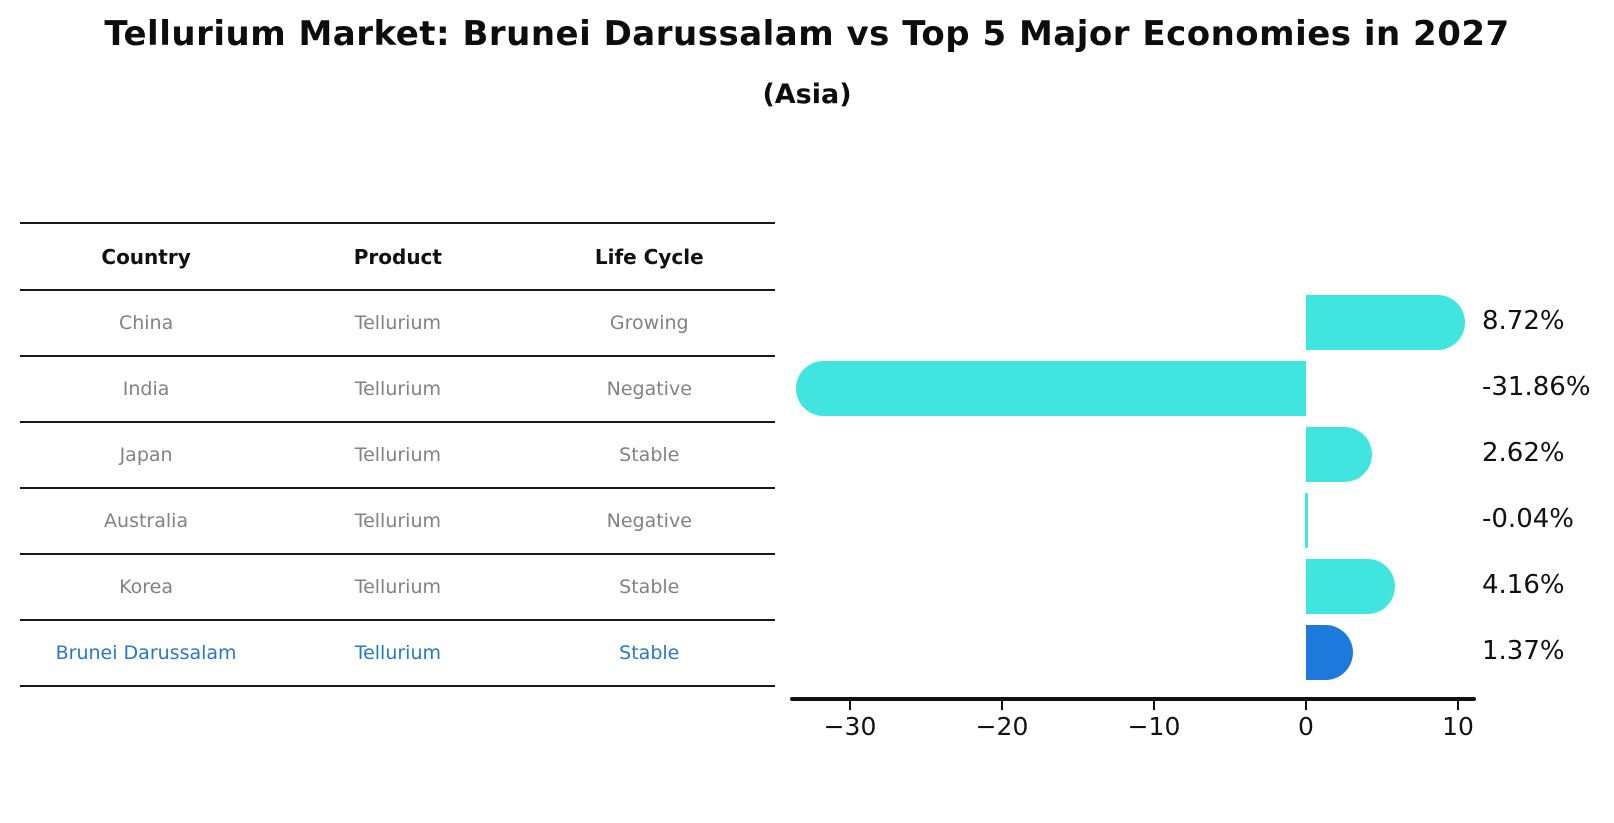  What do you see at coordinates (649, 256) in the screenshot?
I see `column-header-life-cycle: Life Cycle` at bounding box center [649, 256].